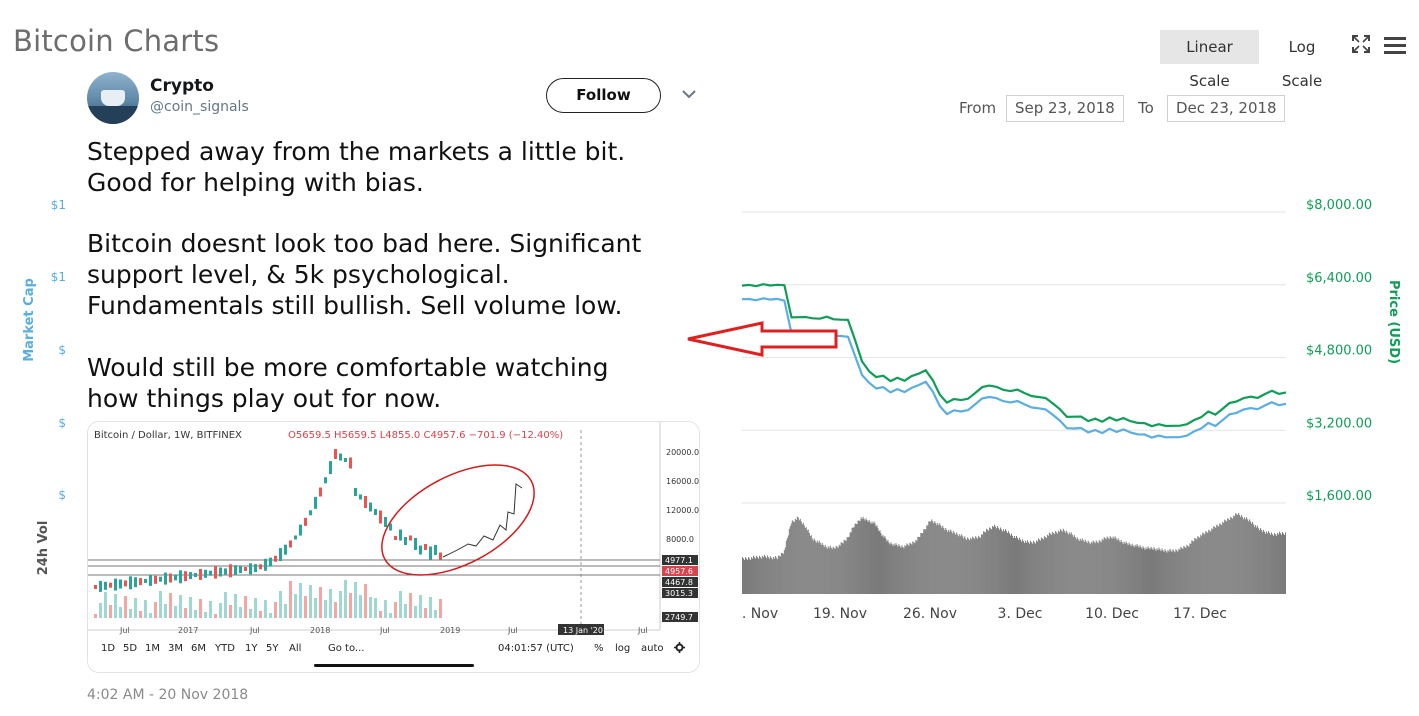  I want to click on tv-auto: auto, so click(652, 648).